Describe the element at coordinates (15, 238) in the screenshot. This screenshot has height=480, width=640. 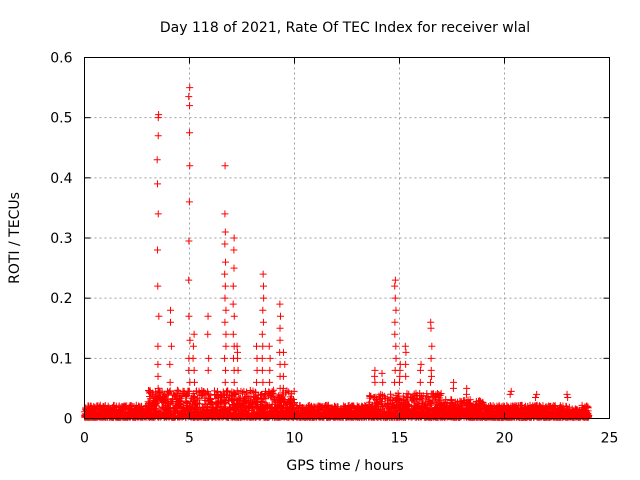
I see `y-axis-label: ROTI / TECUs` at that location.